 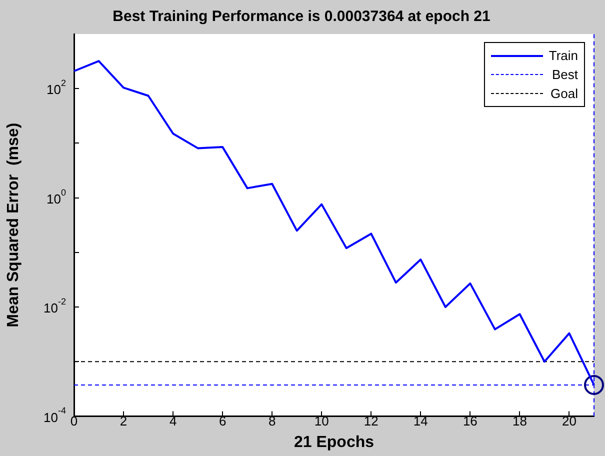 What do you see at coordinates (334, 442) in the screenshot?
I see `x-axis-title: 21 Epochs` at bounding box center [334, 442].